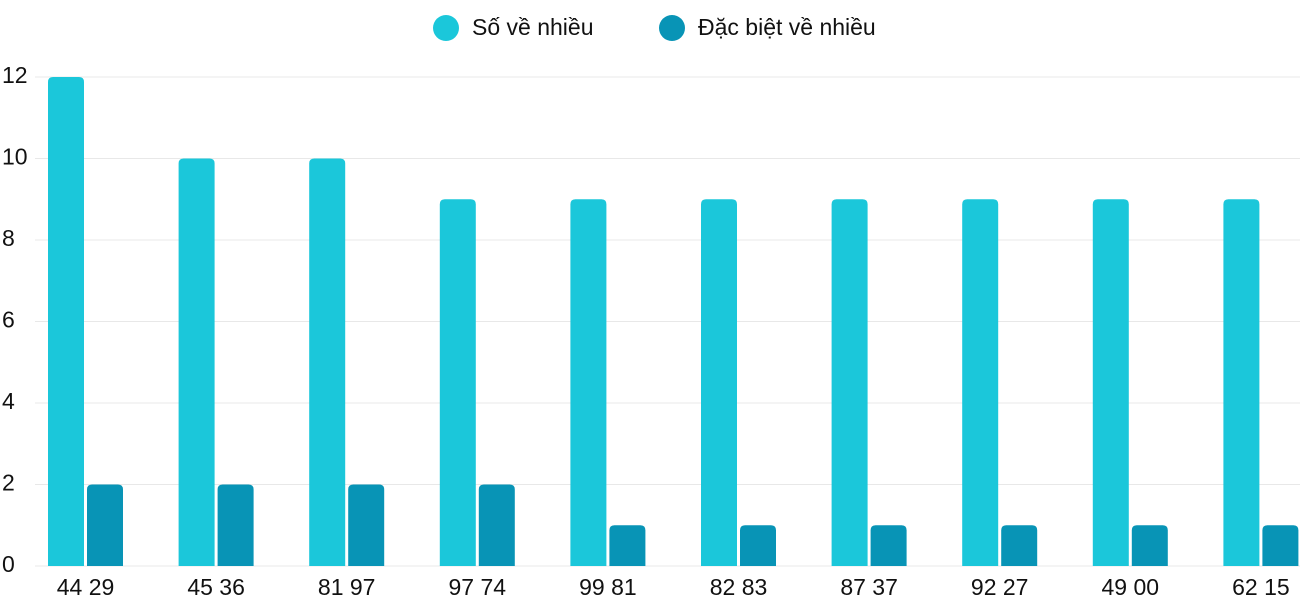  What do you see at coordinates (8, 401) in the screenshot?
I see `y-tick-label: 4` at bounding box center [8, 401].